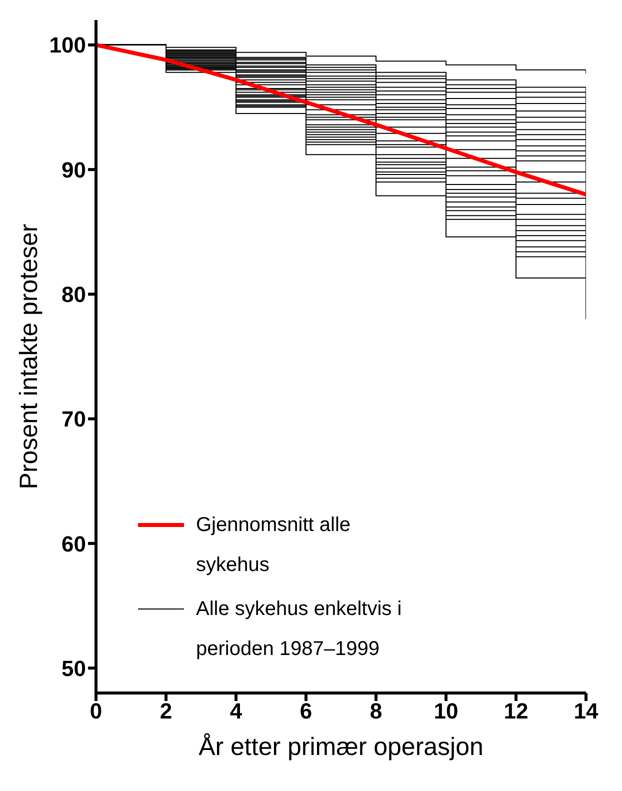  Describe the element at coordinates (236, 711) in the screenshot. I see `x-tick-label: 4` at that location.